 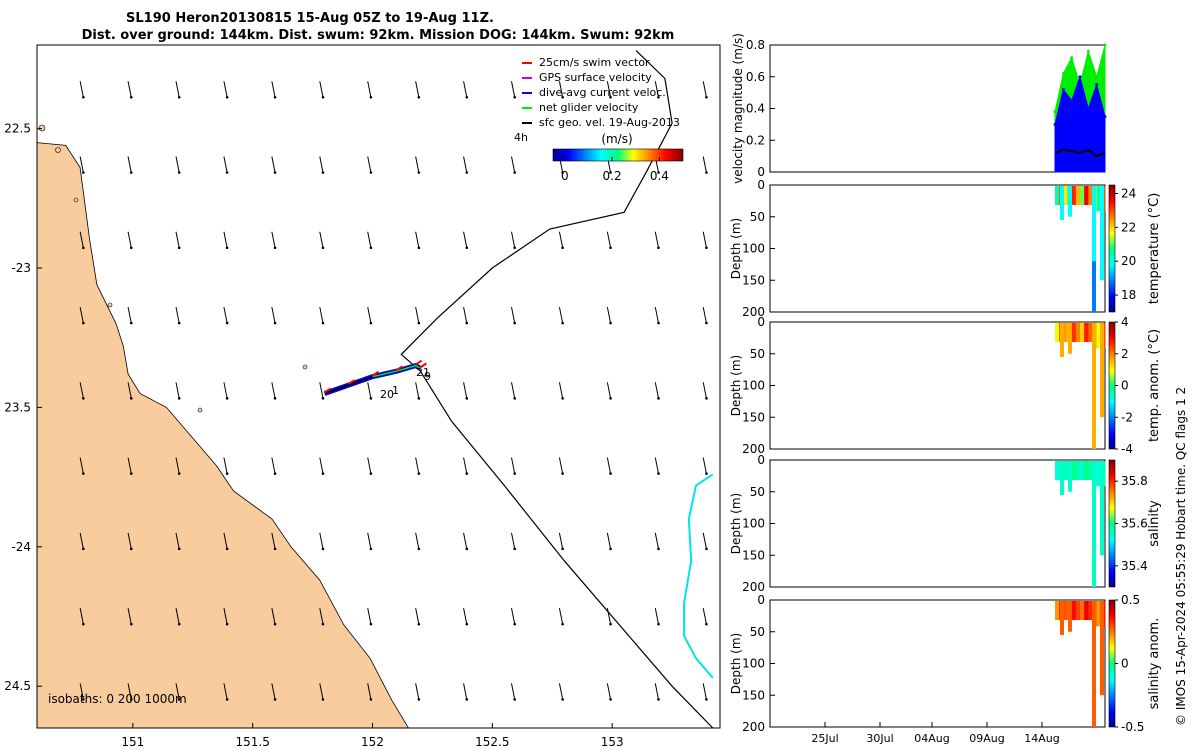 What do you see at coordinates (1128, 295) in the screenshot?
I see `section-colorbar-tick-label: 18` at bounding box center [1128, 295].